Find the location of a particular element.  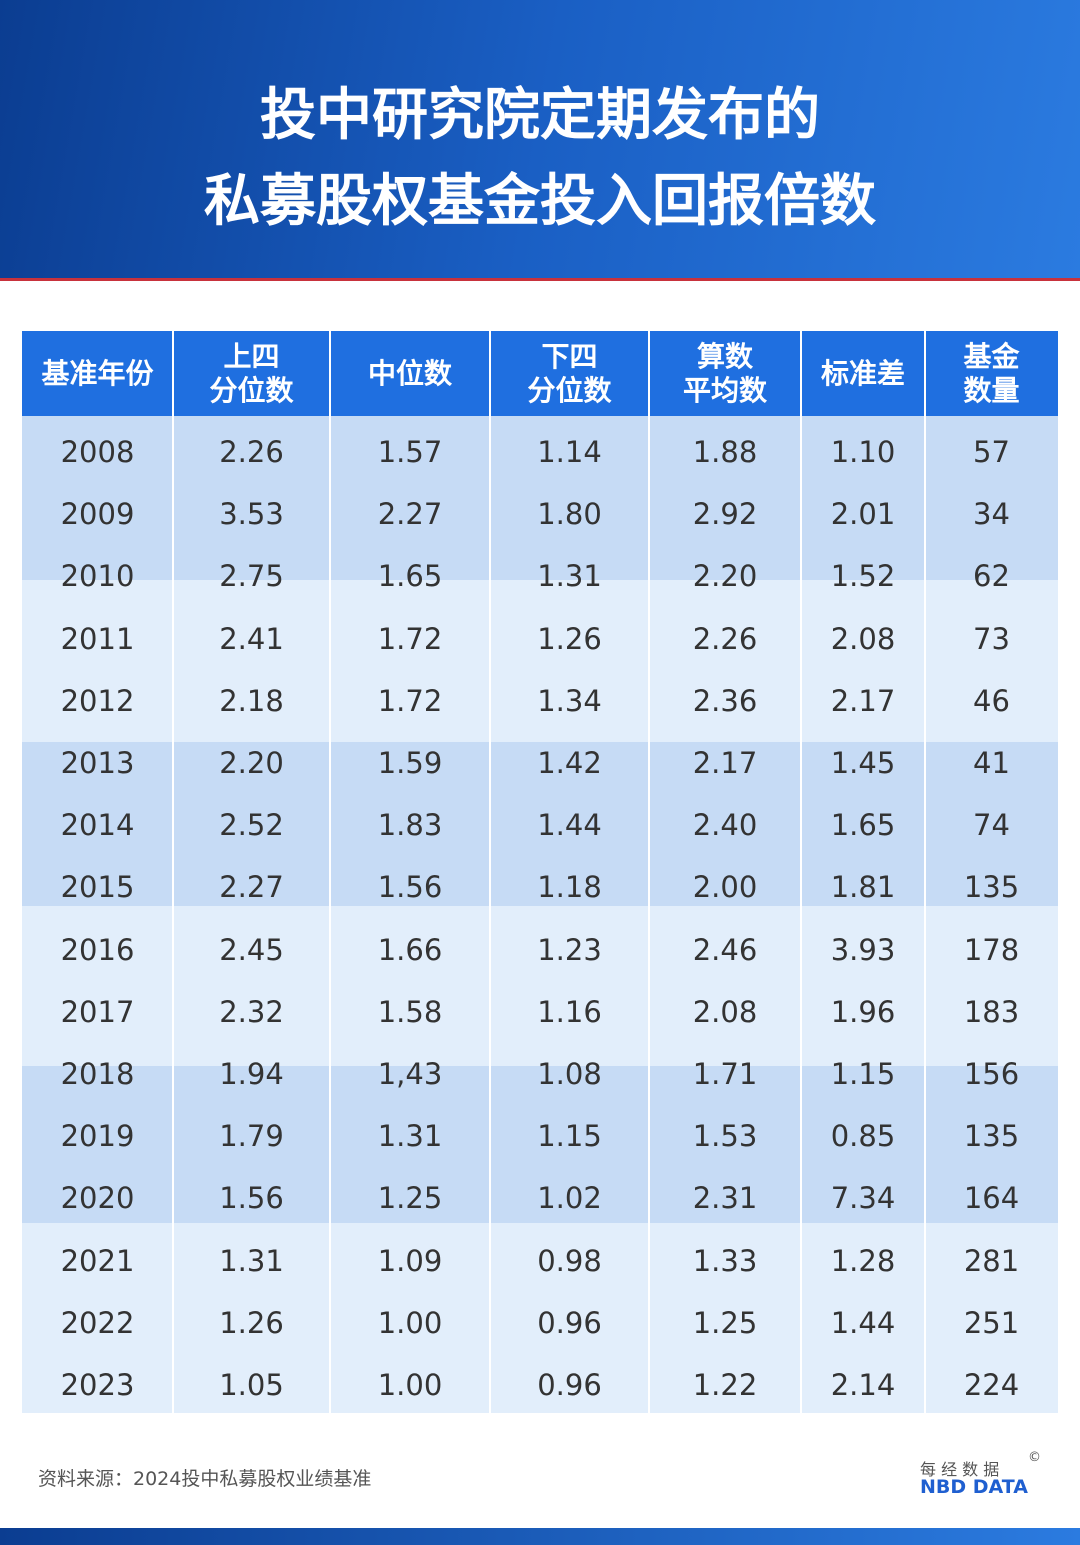

table-cell: 0.96 is located at coordinates (569, 1322).